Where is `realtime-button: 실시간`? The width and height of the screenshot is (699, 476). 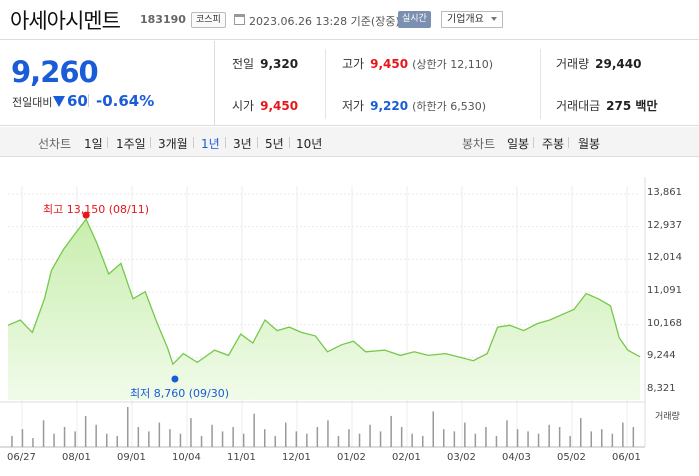
realtime-button: 실시간 is located at coordinates (414, 19).